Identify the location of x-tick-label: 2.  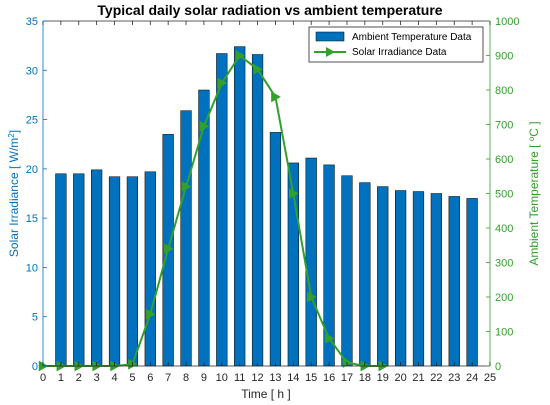
(79, 378).